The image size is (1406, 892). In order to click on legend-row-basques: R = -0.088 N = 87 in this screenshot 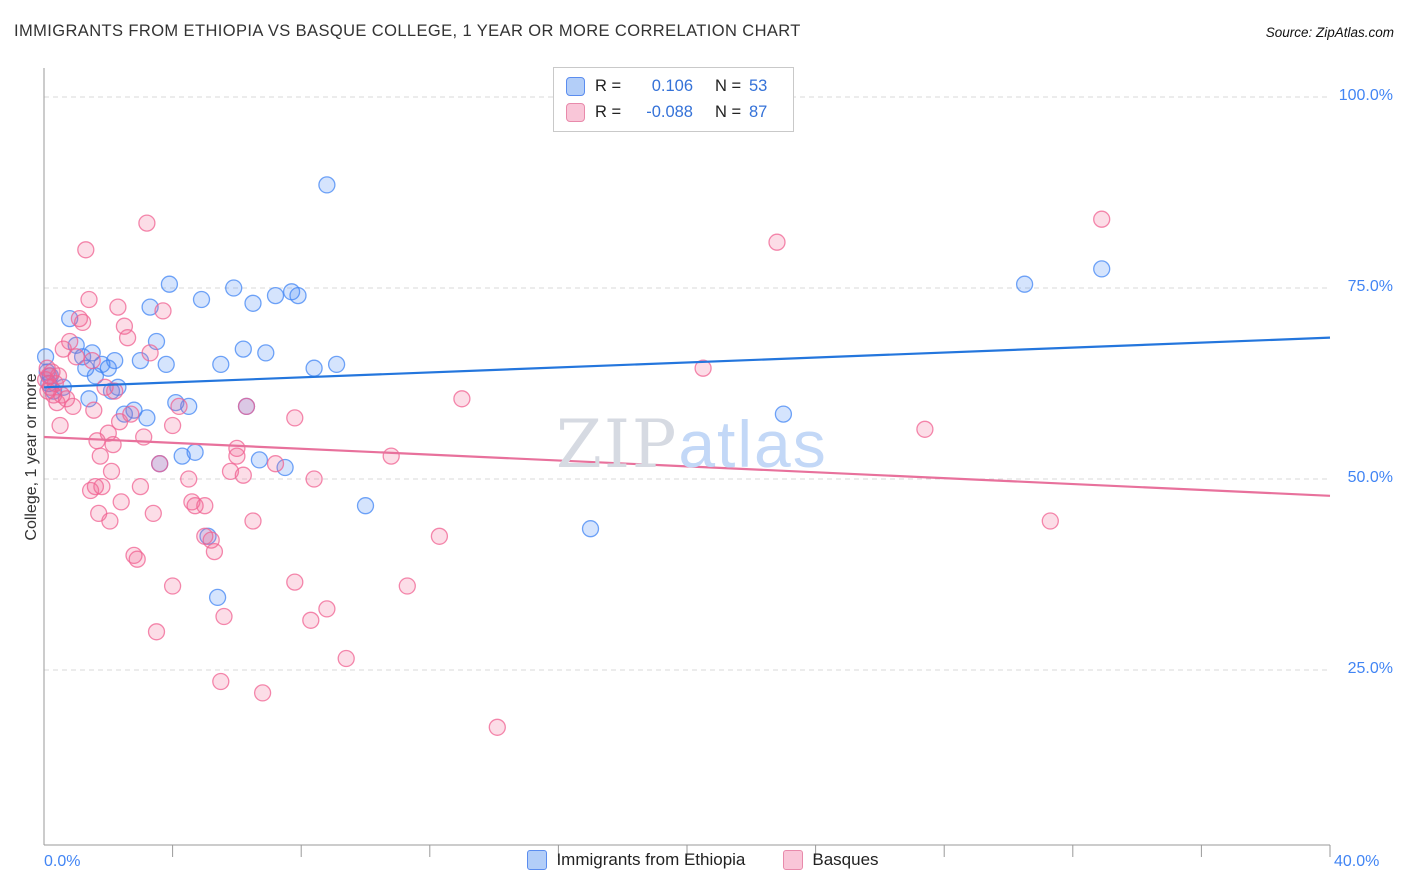, I will do `click(672, 112)`.